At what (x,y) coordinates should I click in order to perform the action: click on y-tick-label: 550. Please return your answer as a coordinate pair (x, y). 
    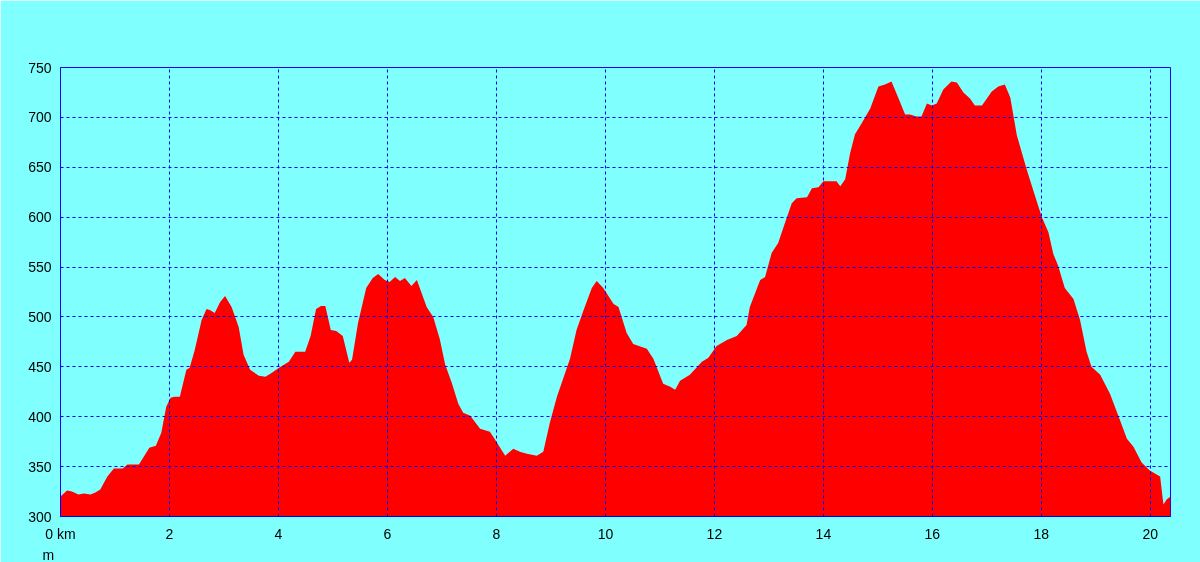
    Looking at the image, I should click on (40, 267).